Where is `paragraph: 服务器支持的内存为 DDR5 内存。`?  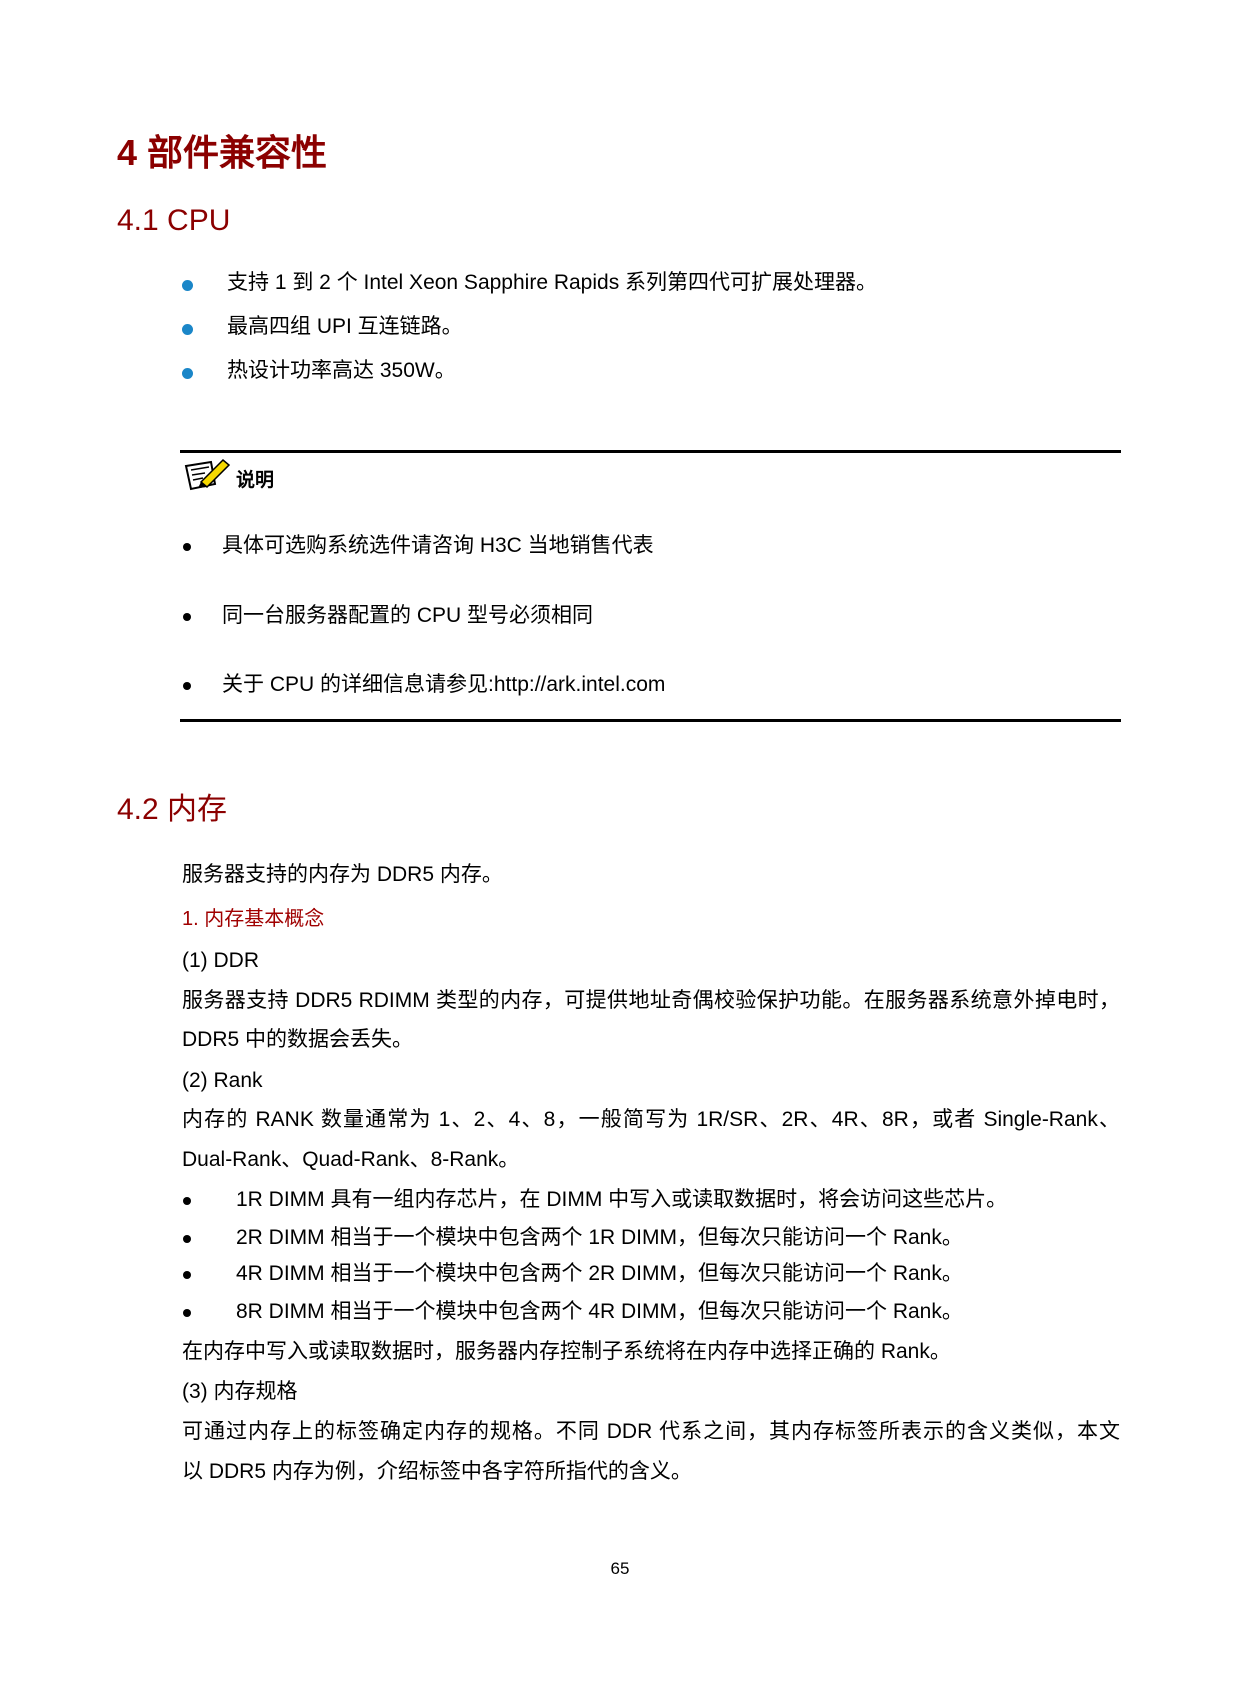 paragraph: 服务器支持的内存为 DDR5 内存。 is located at coordinates (342, 874).